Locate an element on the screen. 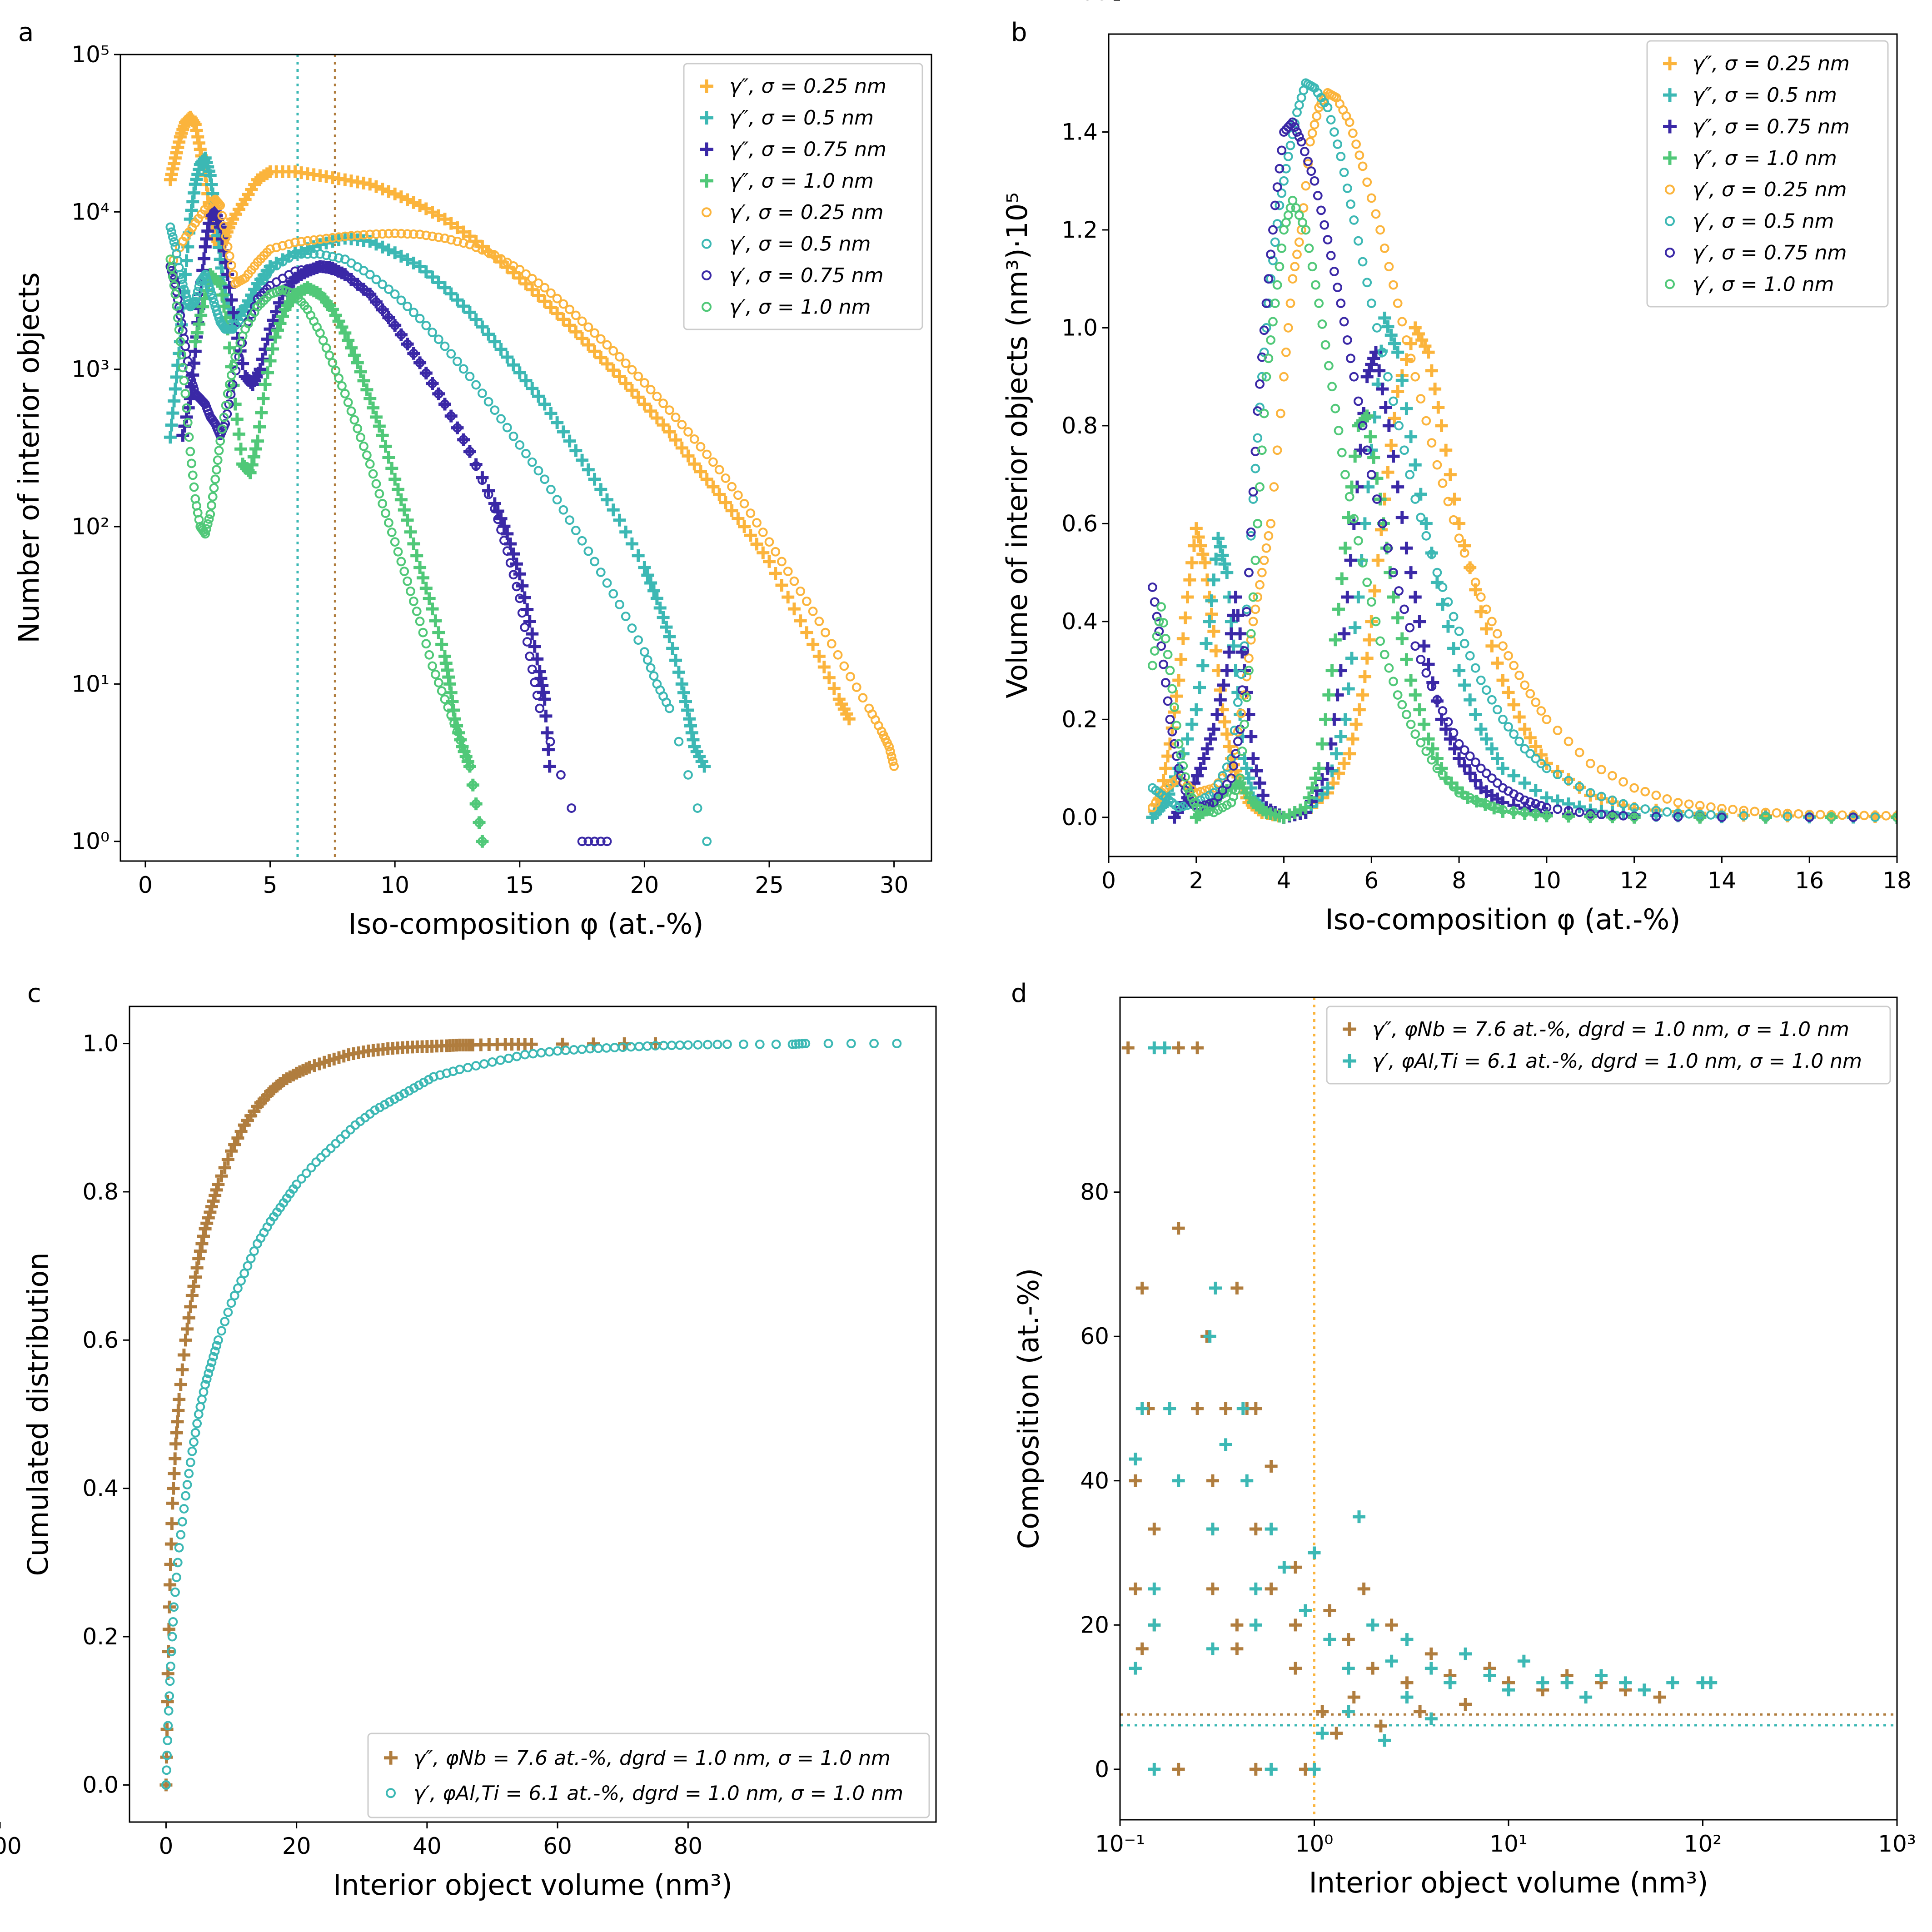 The height and width of the screenshot is (1932, 1932). legend-label: γ″, σ = 0.5 nm is located at coordinates (802, 117).